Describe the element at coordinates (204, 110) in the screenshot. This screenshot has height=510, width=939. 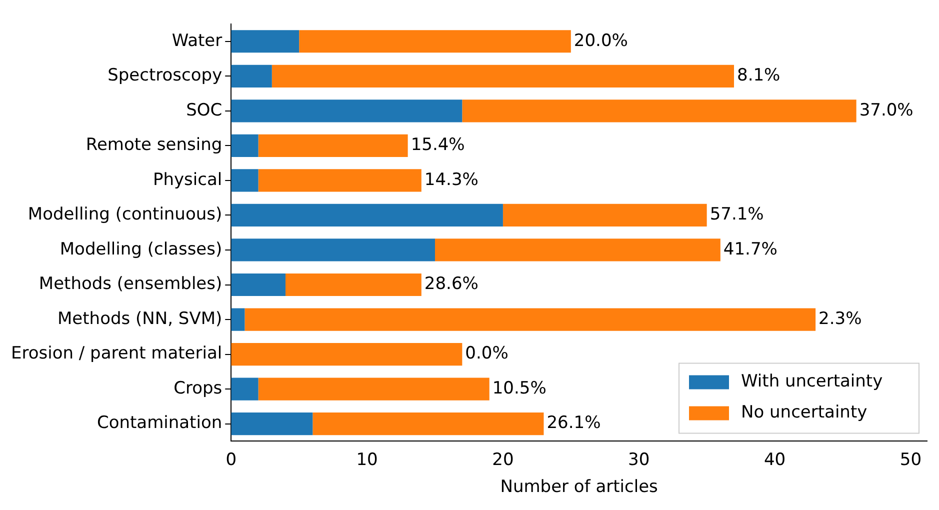
I see `y-tick-label: SOC` at that location.